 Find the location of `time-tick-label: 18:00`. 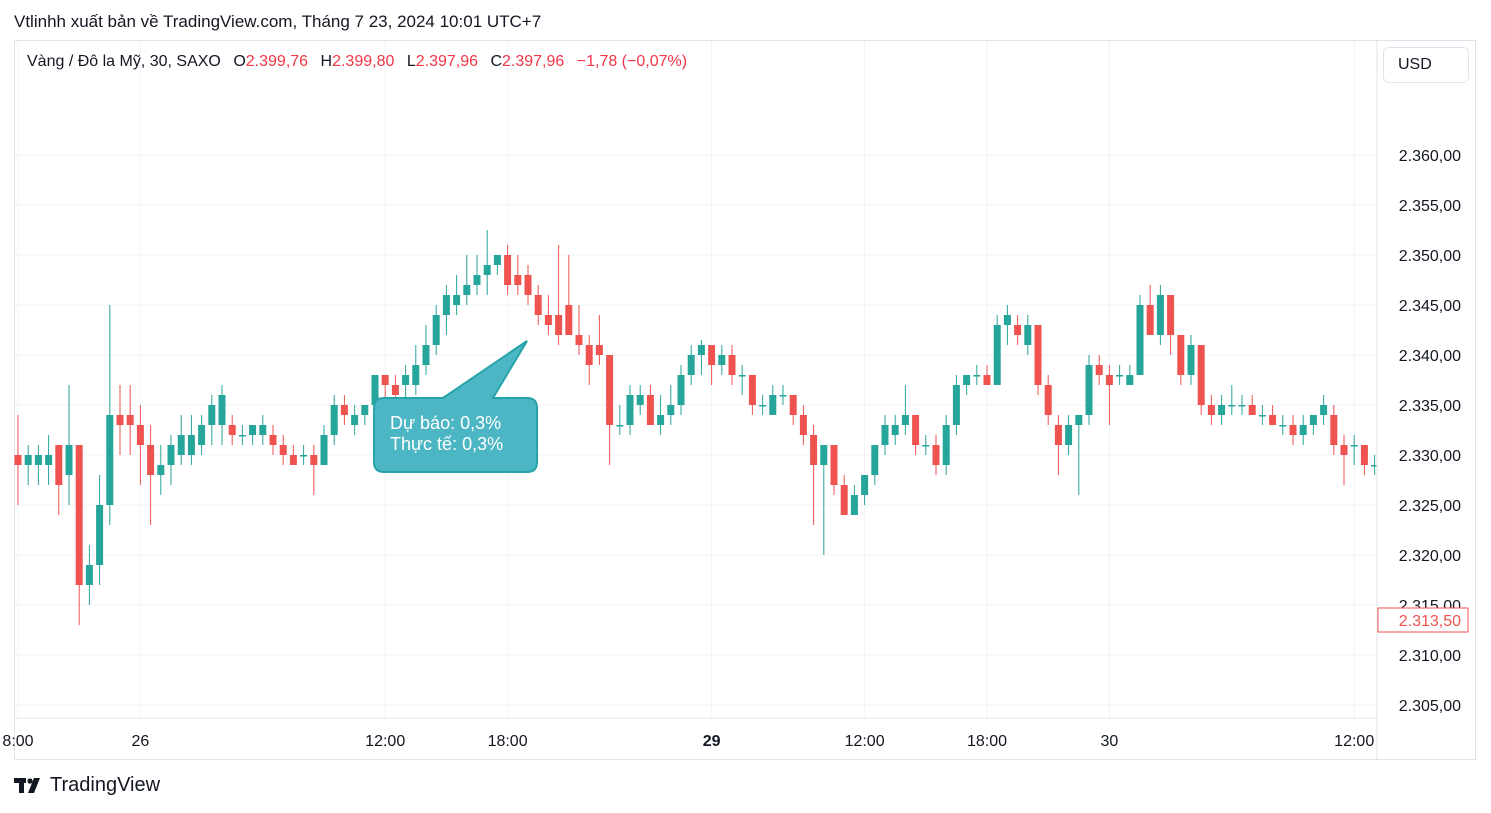

time-tick-label: 18:00 is located at coordinates (508, 741).